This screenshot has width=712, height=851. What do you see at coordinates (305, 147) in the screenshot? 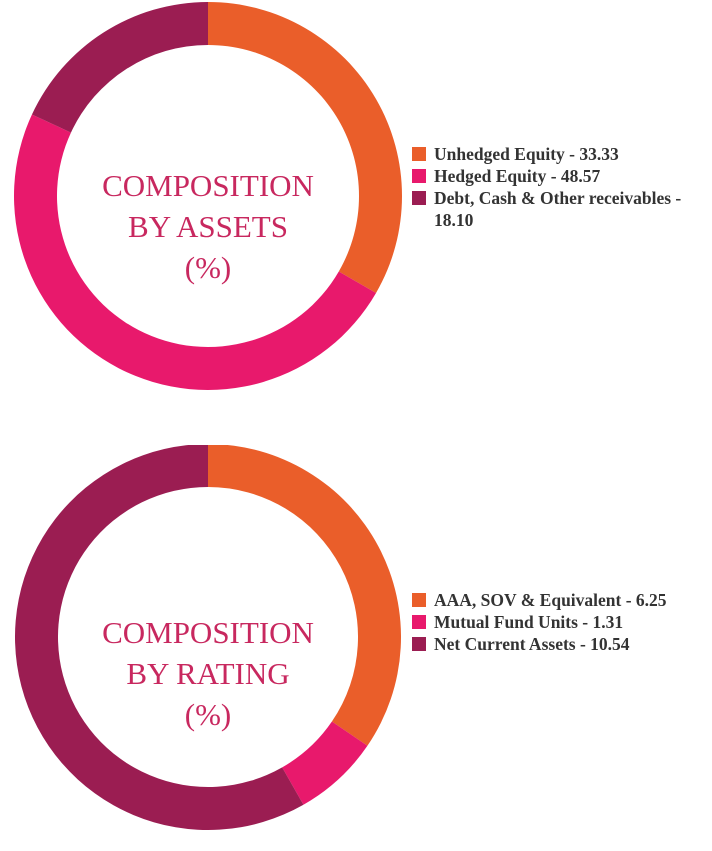
I see `slice-unhedged-equity` at bounding box center [305, 147].